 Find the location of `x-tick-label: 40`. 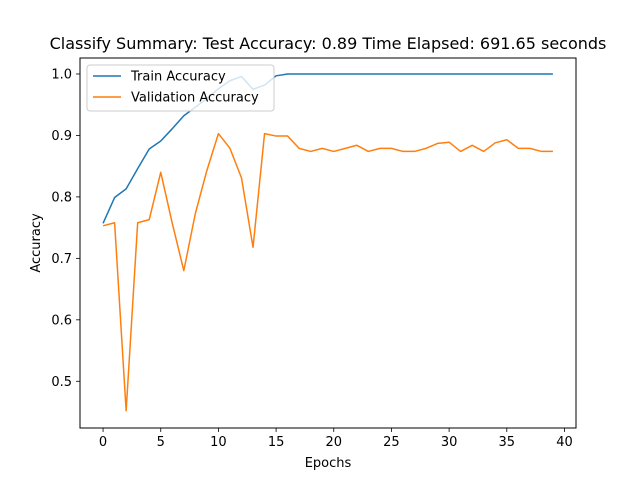

x-tick-label: 40 is located at coordinates (564, 442).